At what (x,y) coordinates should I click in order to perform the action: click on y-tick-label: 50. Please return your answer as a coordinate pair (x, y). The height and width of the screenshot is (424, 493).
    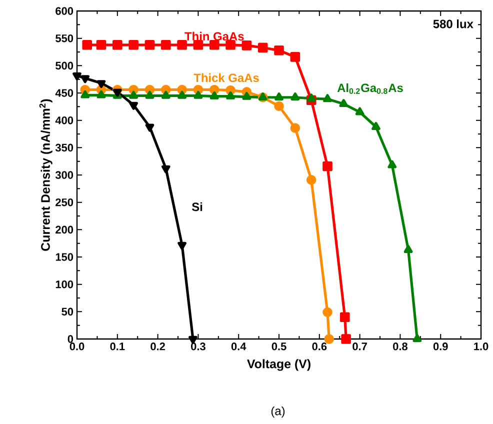
    Looking at the image, I should click on (68, 312).